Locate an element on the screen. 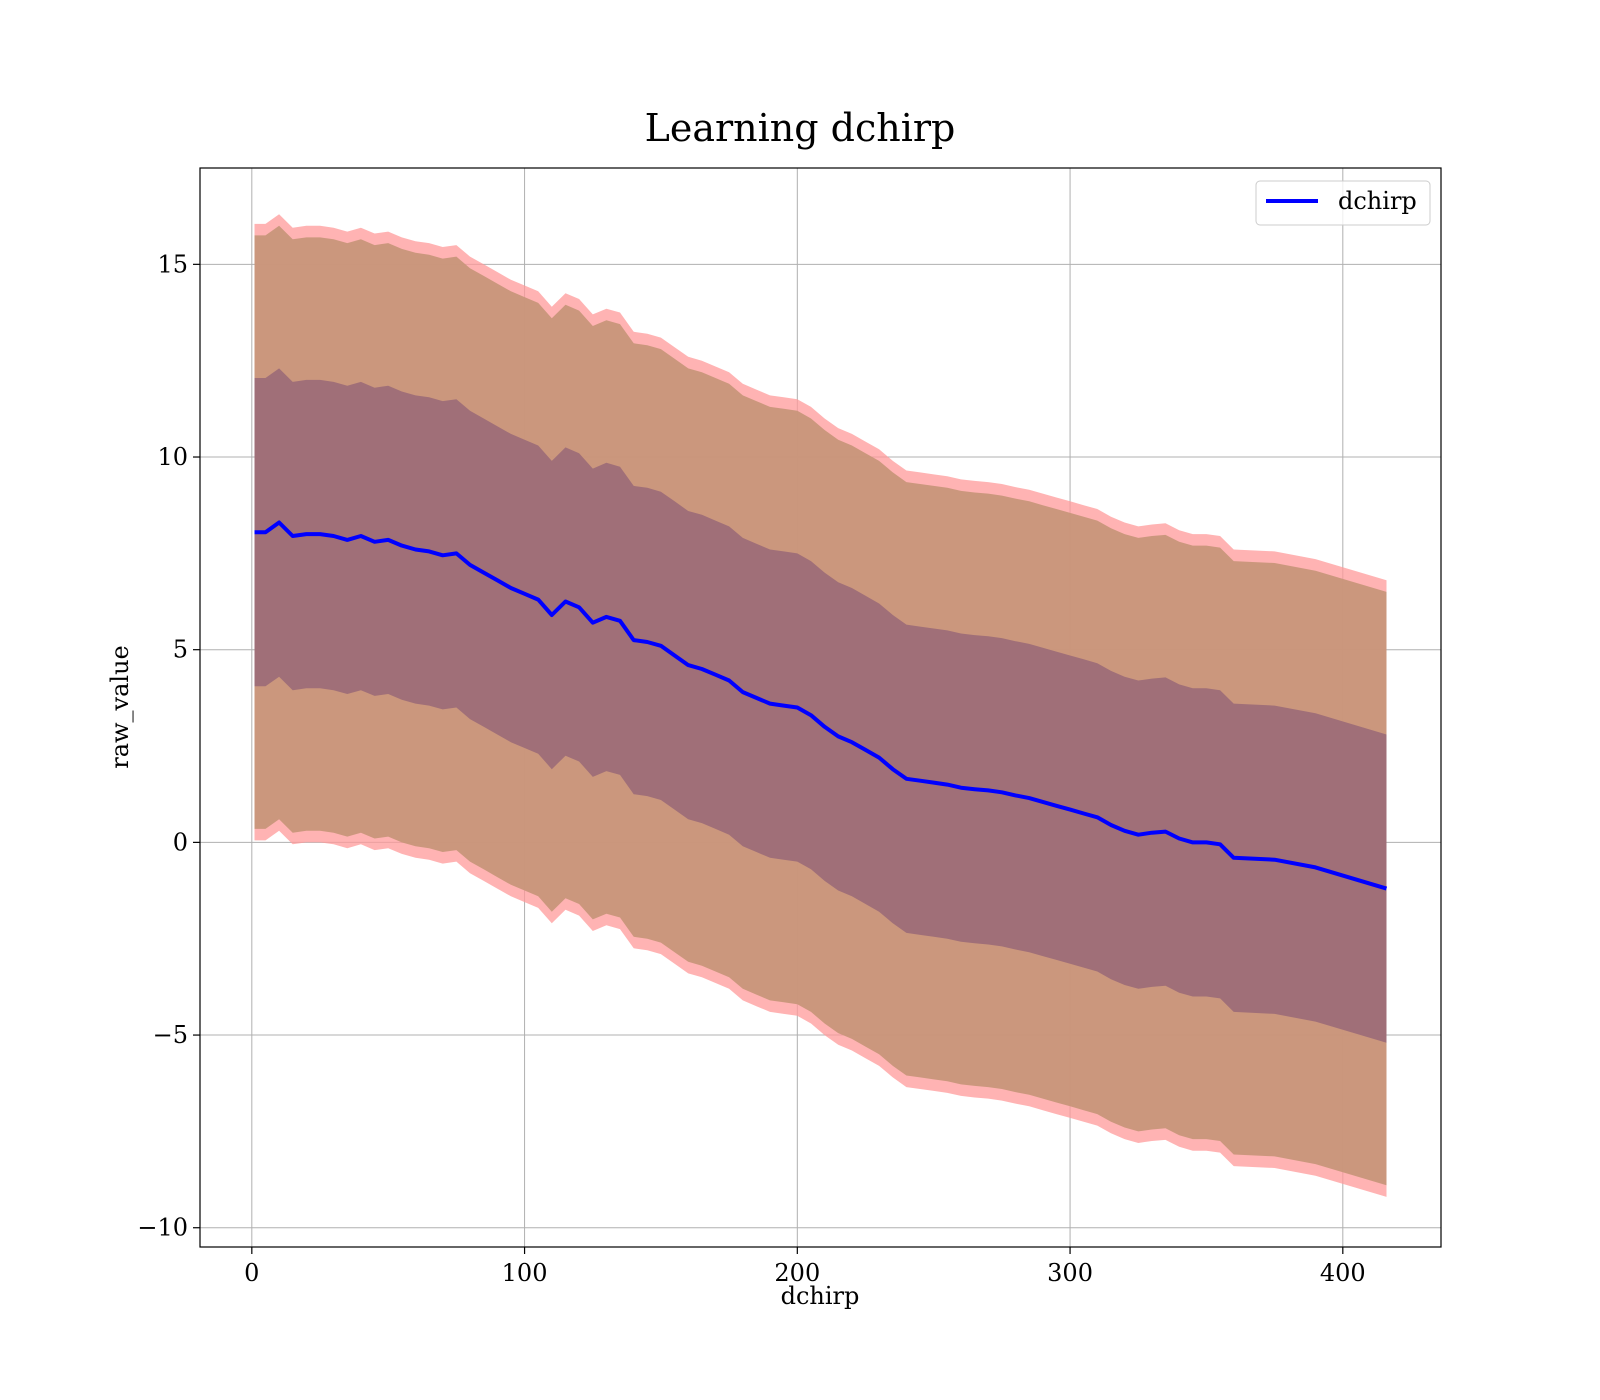 Image resolution: width=1600 pixels, height=1400 pixels. x-tick-label: 300 is located at coordinates (1070, 1273).